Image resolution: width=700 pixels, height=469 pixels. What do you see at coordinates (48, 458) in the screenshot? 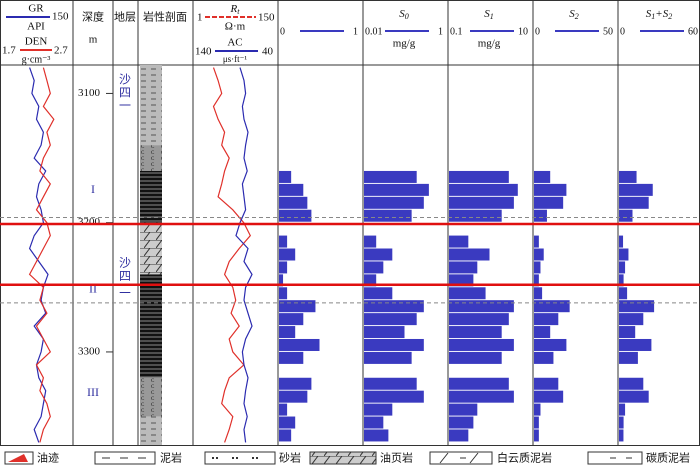
I see `legend-label: 油迹` at bounding box center [48, 458].